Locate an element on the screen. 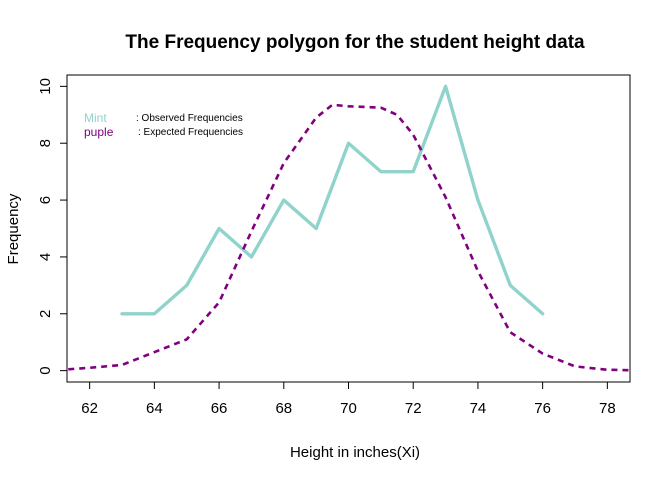  y-tick-label: 8 is located at coordinates (45, 143).